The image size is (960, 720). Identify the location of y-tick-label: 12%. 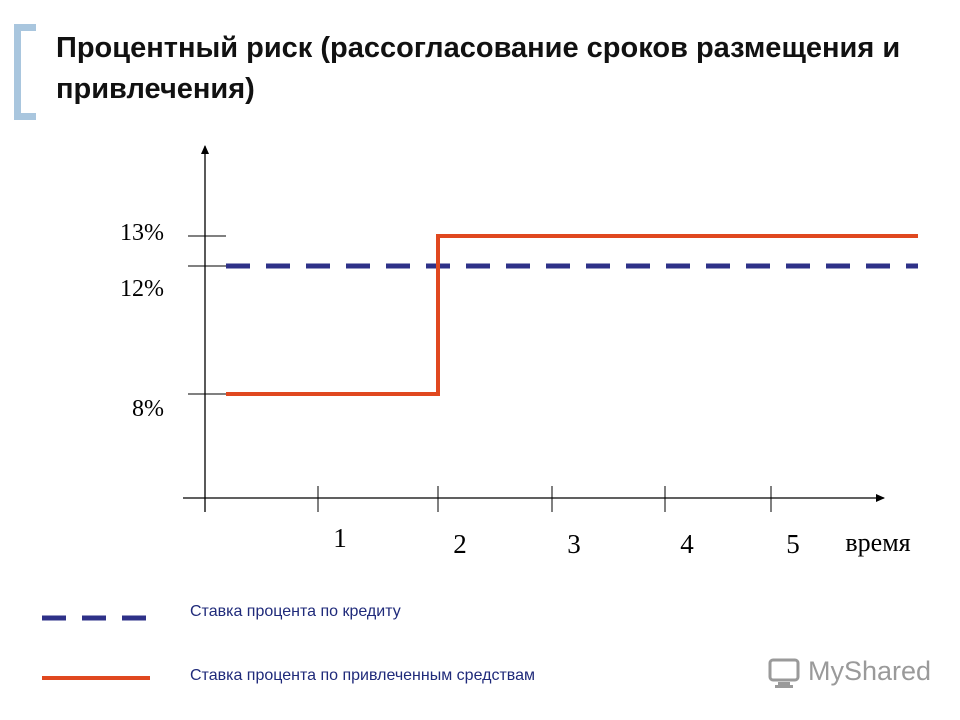
(142, 289).